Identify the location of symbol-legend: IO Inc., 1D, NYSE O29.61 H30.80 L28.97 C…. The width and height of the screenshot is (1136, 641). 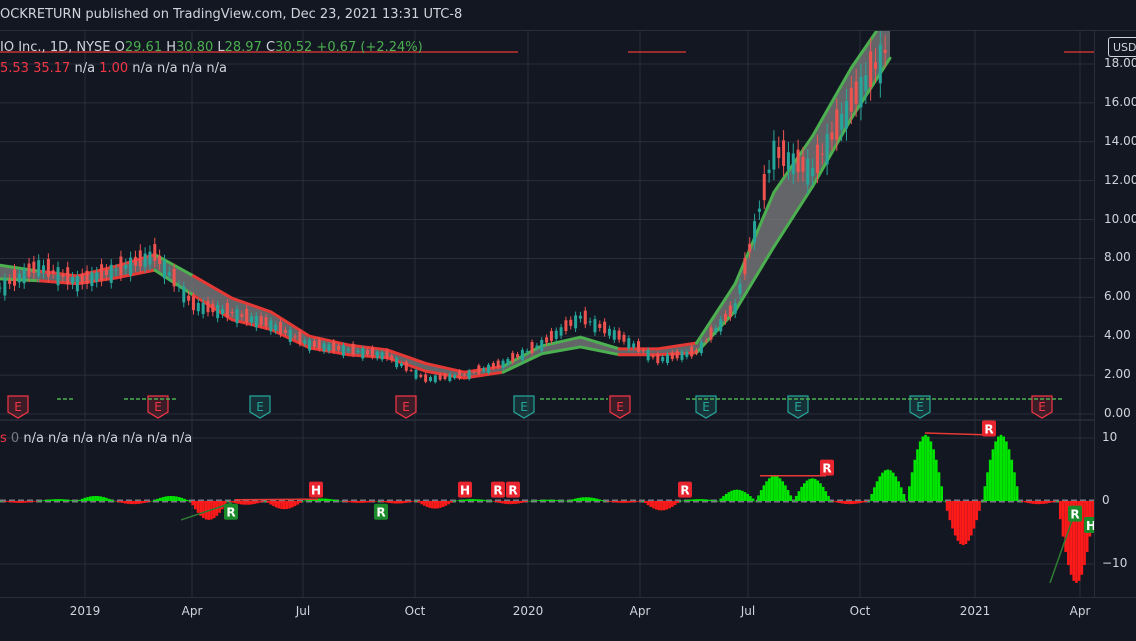
(211, 47).